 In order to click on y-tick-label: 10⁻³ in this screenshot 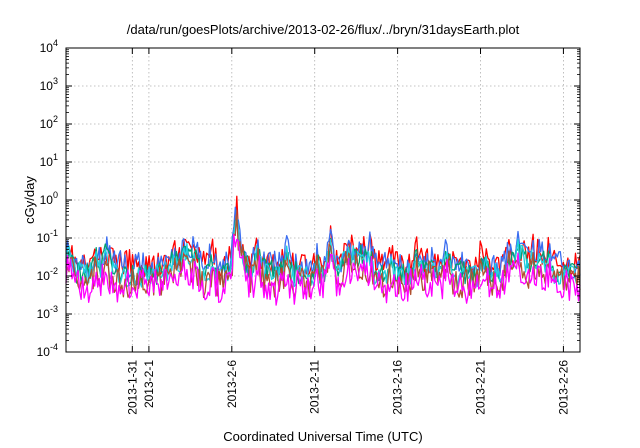, I will do `click(47, 312)`.